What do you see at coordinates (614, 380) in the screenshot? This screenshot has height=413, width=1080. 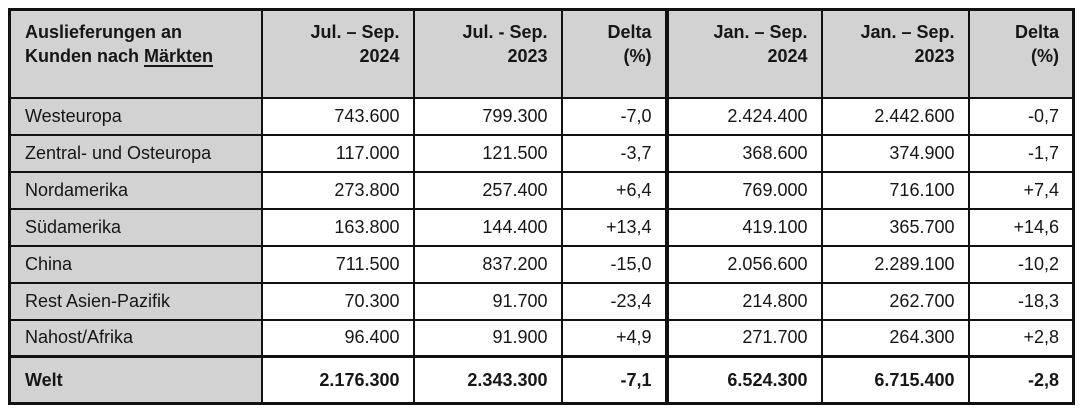 I see `value-cell: -7,1` at bounding box center [614, 380].